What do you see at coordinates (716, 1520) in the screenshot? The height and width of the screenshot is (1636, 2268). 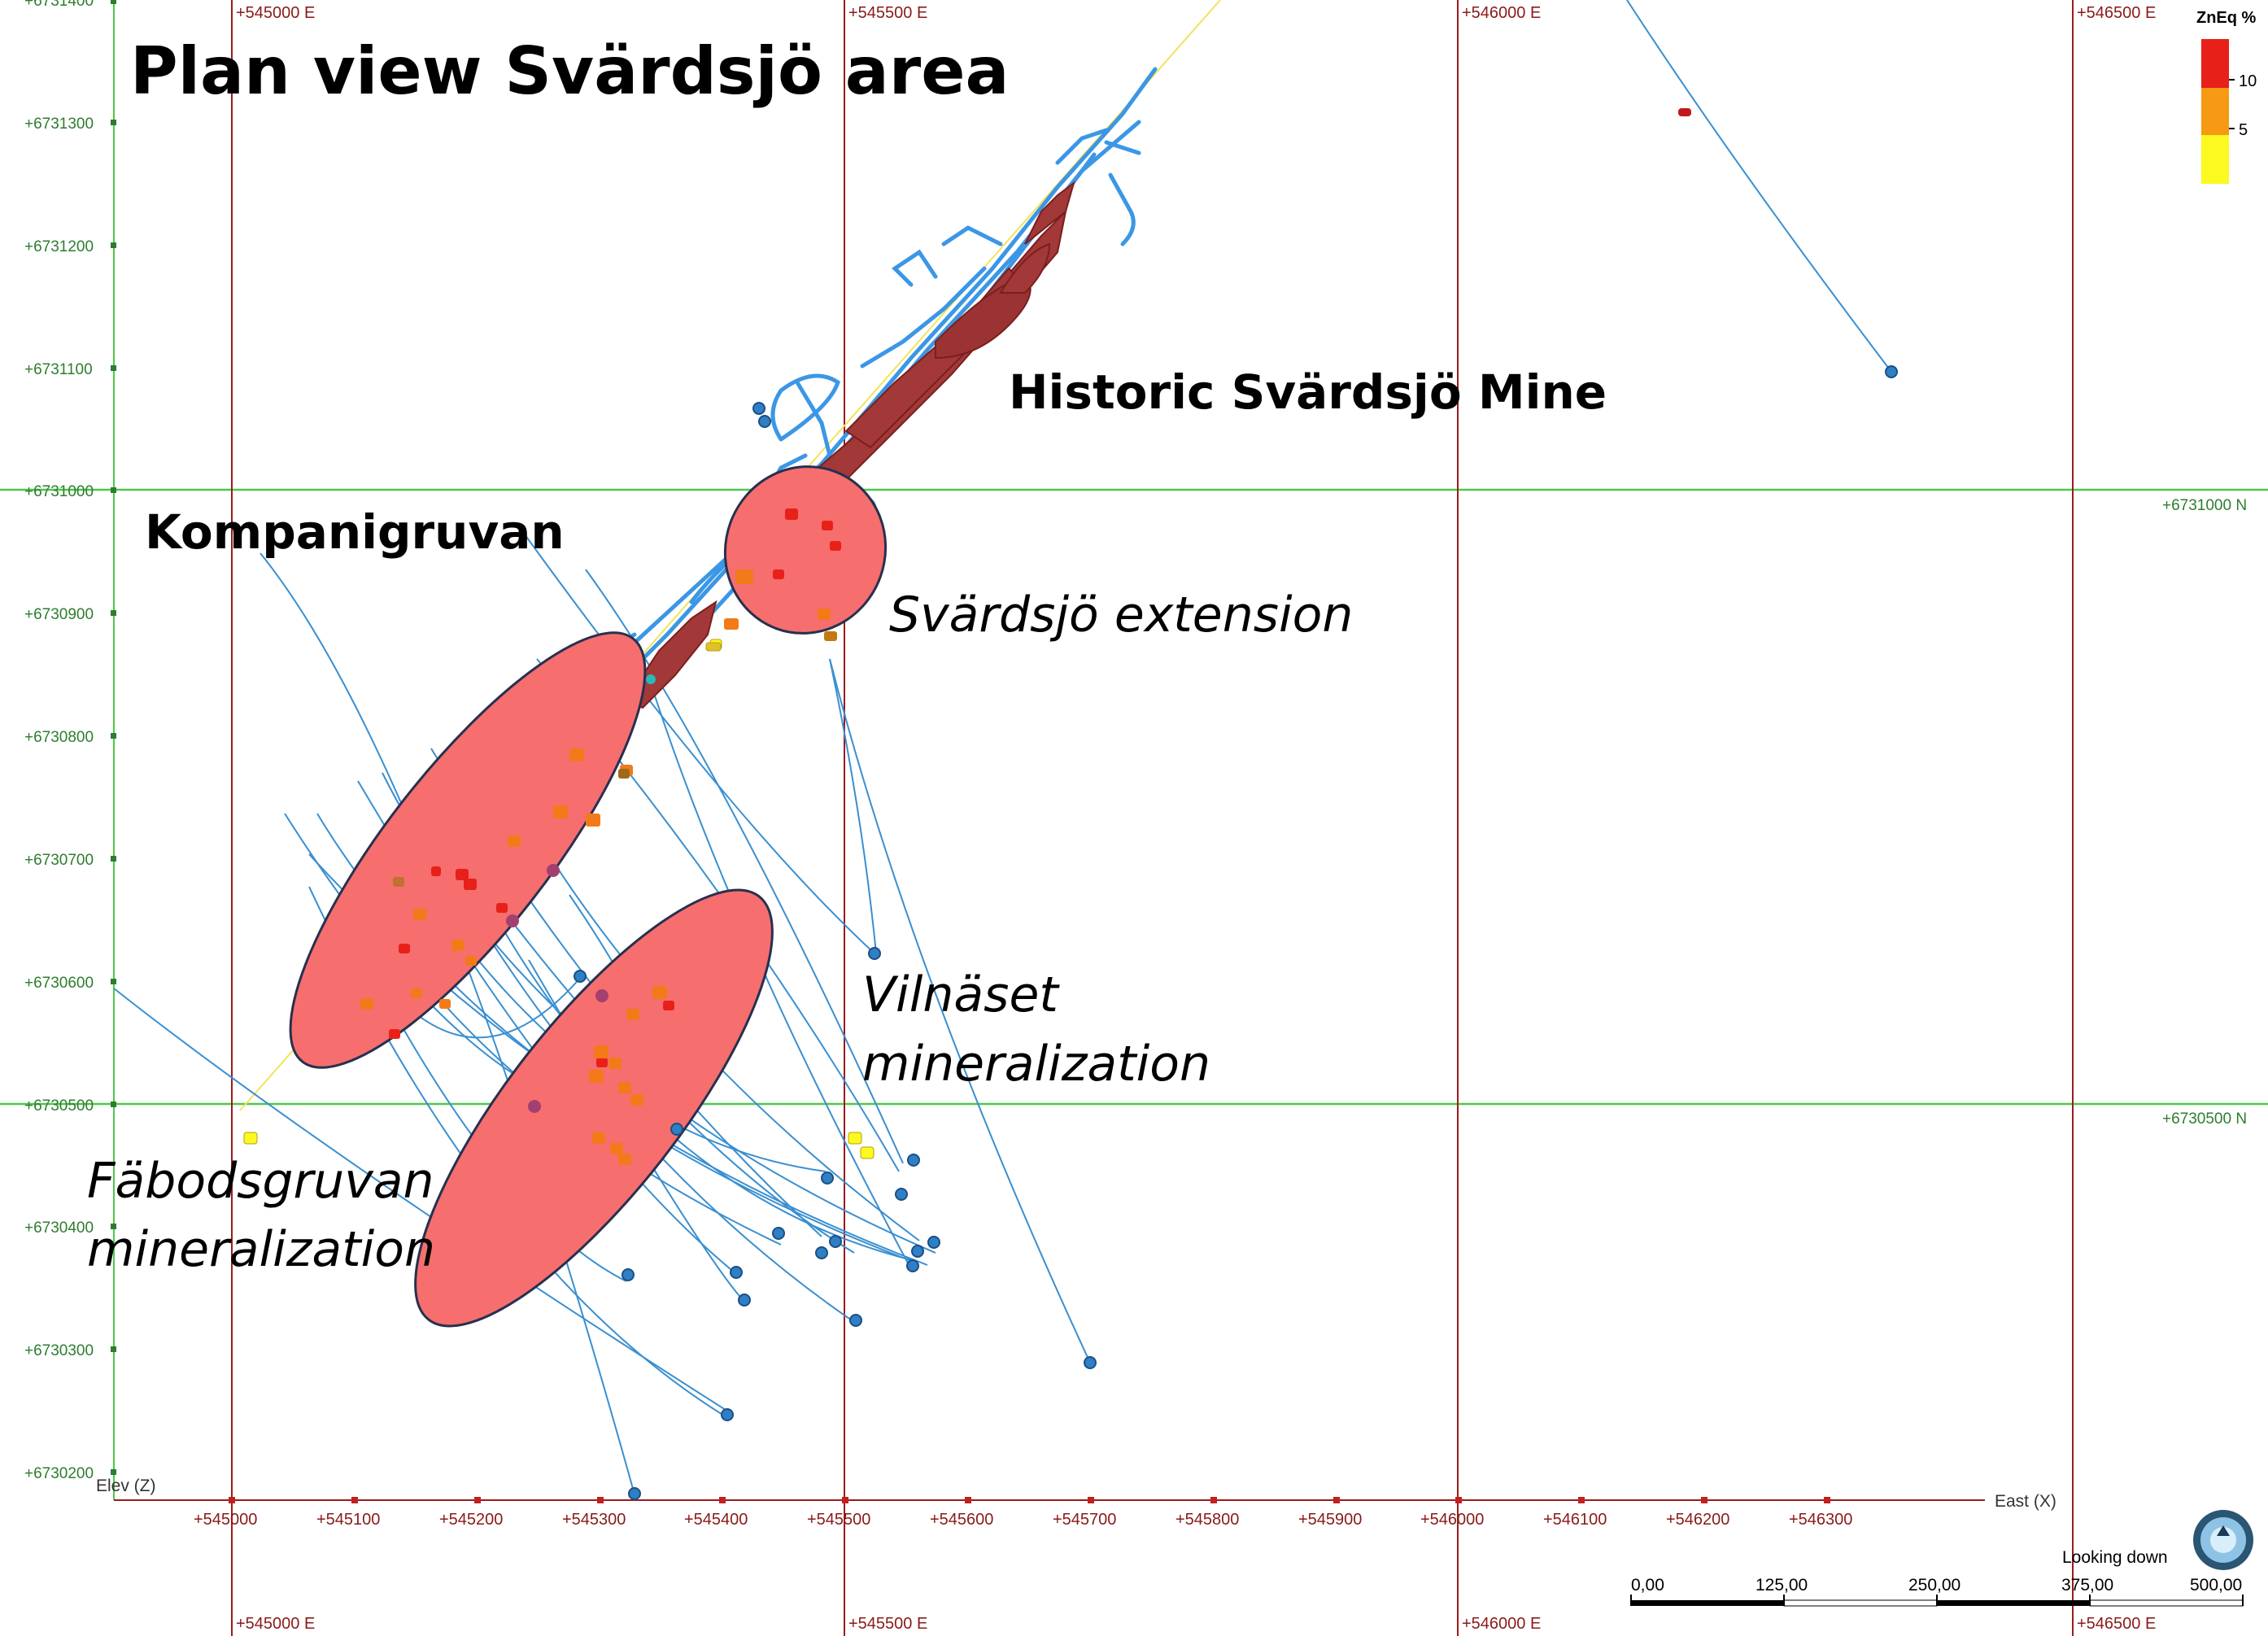 I see `easting-tick-label: +545400` at bounding box center [716, 1520].